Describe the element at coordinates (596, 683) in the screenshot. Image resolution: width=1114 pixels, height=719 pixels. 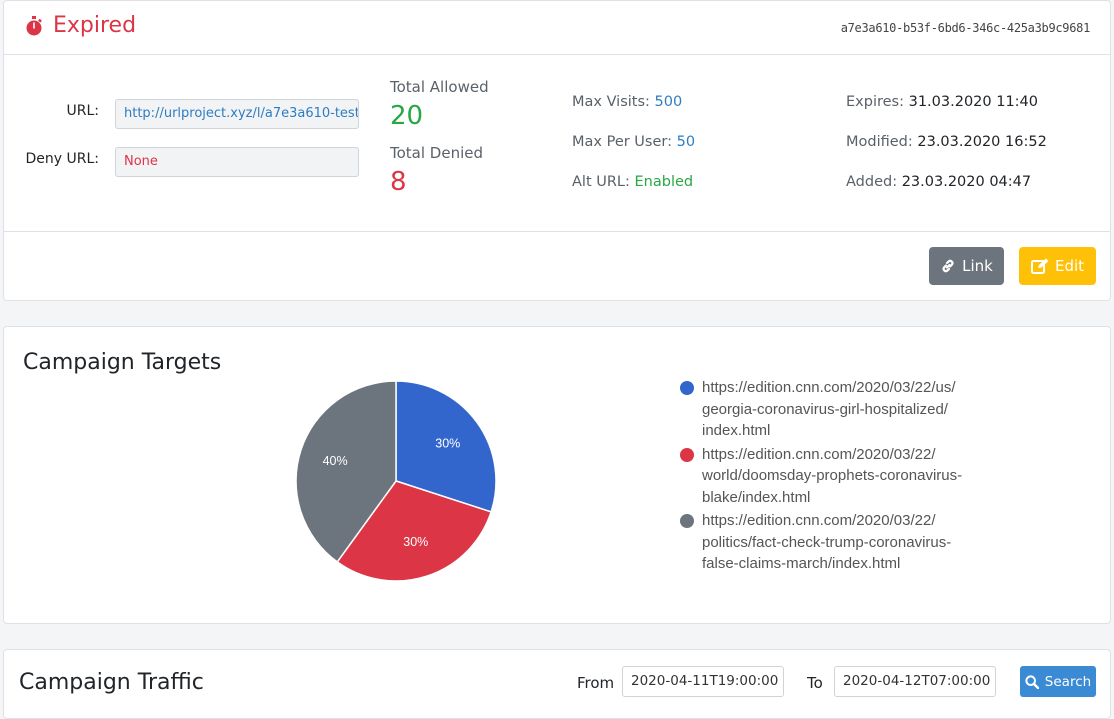
I see `from-label: From` at that location.